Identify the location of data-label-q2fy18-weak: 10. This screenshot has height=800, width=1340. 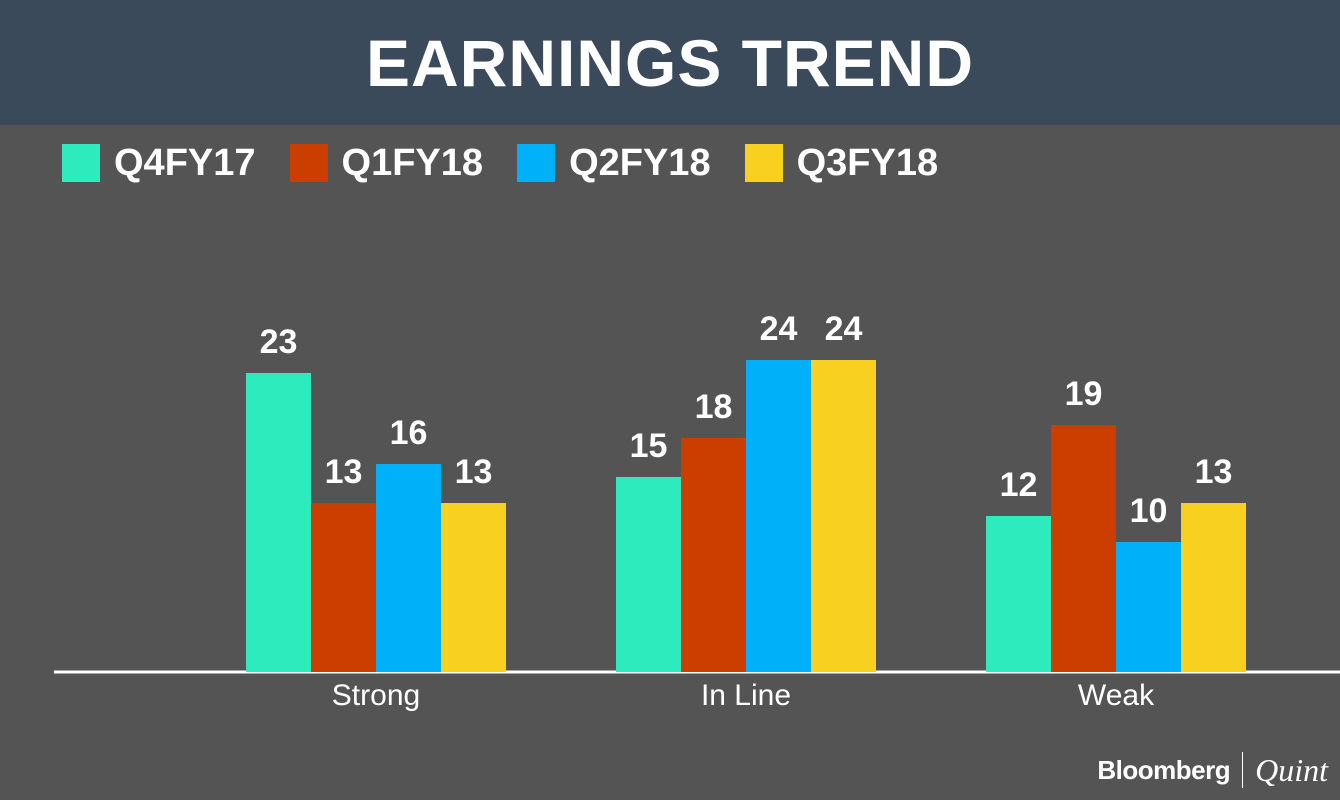
(1149, 511).